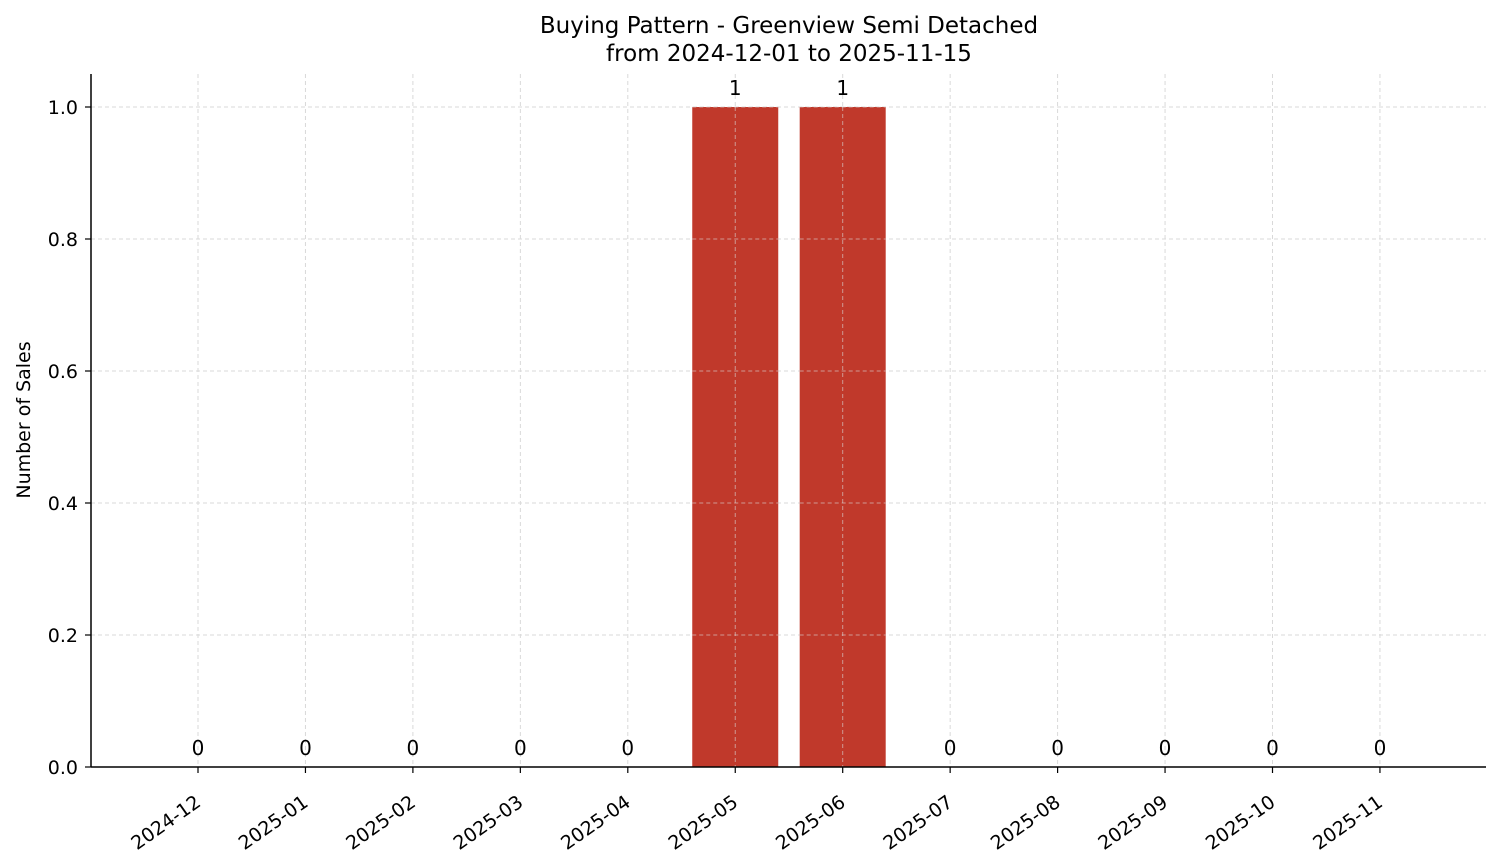 The height and width of the screenshot is (867, 1501). Describe the element at coordinates (63, 240) in the screenshot. I see `y-tick-label: 0.8` at that location.